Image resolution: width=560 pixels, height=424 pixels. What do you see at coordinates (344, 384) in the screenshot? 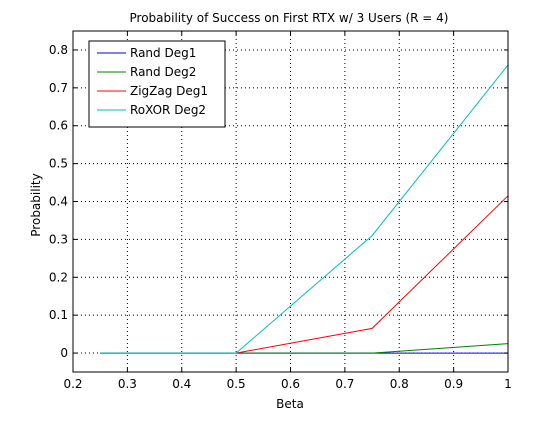
I see `x-tick-label: 0.7` at bounding box center [344, 384].